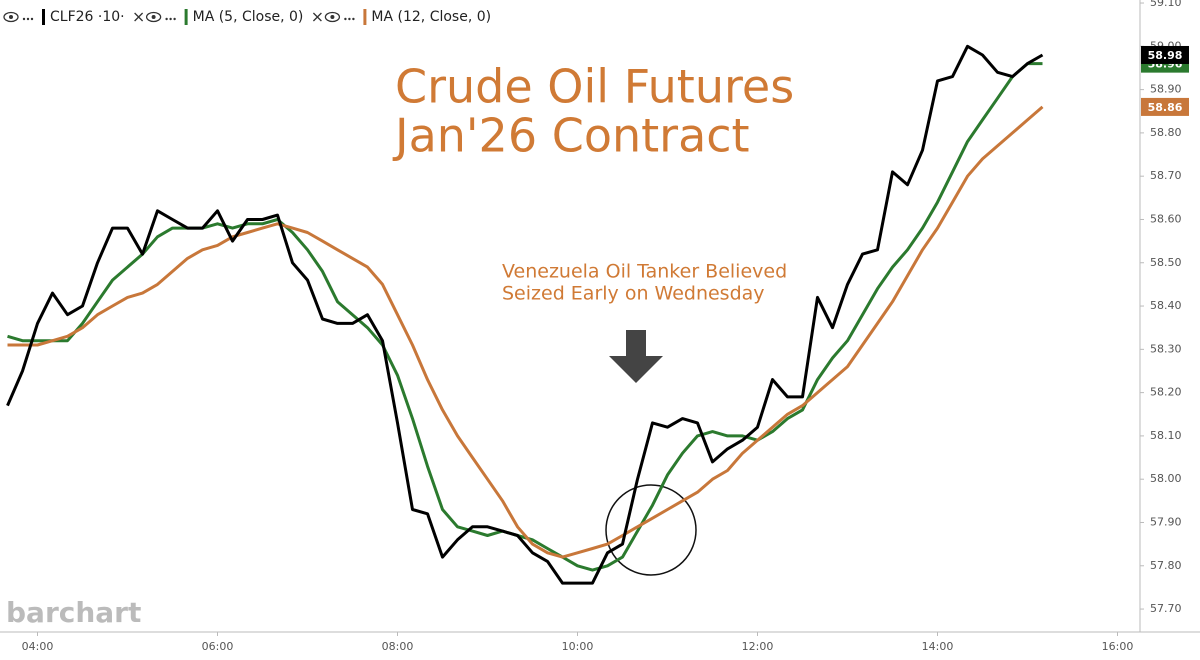 The image size is (1200, 660). Describe the element at coordinates (1166, 348) in the screenshot. I see `y-tick-label: 58.30` at that location.